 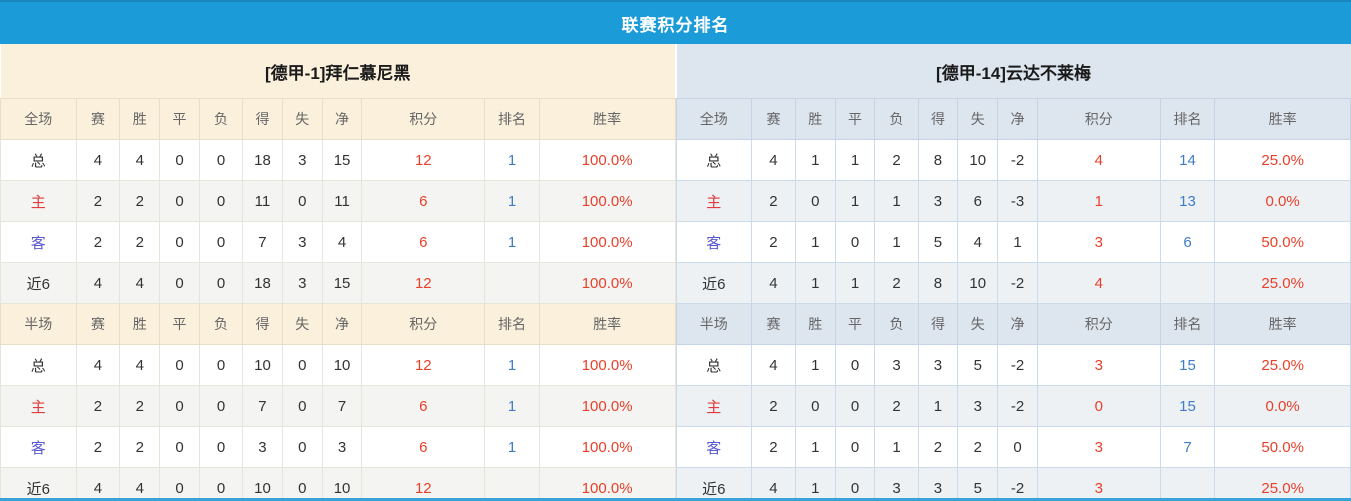 What do you see at coordinates (714, 119) in the screenshot?
I see `section-label: 全场` at bounding box center [714, 119].